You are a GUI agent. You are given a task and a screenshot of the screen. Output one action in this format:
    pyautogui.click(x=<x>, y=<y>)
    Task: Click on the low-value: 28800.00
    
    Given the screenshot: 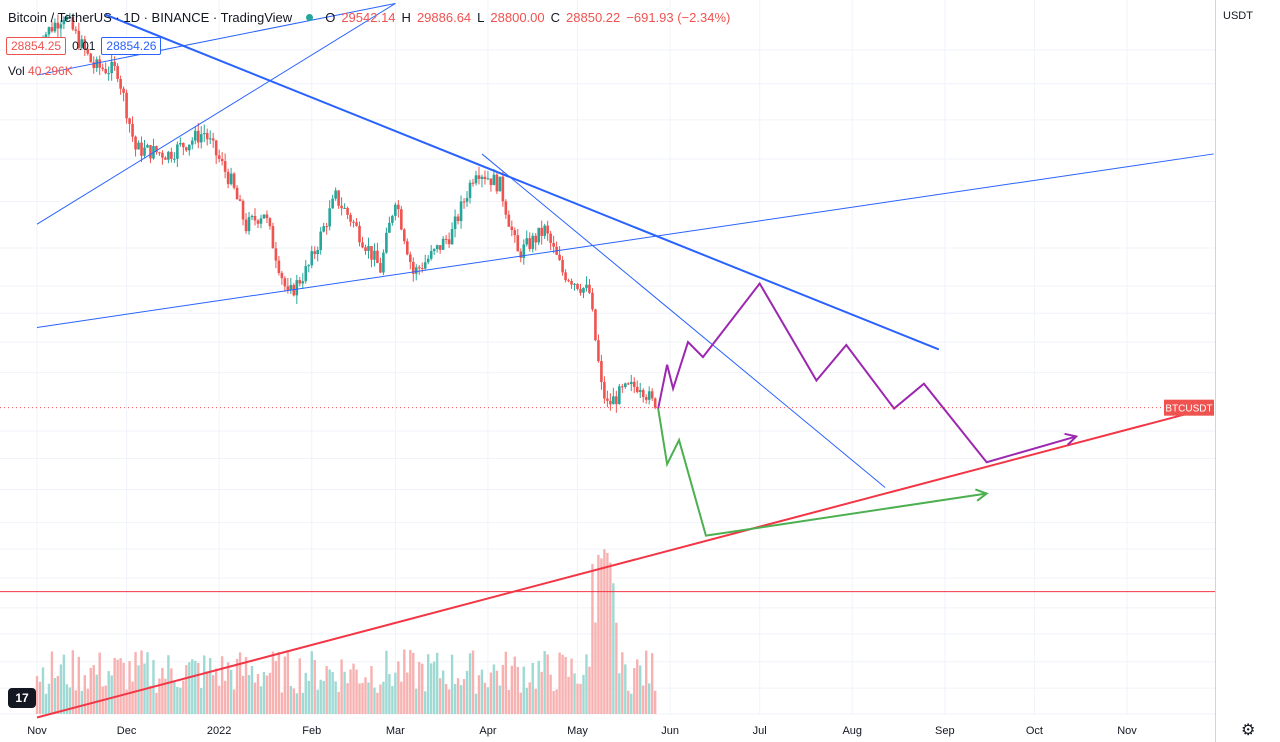 What is the action you would take?
    pyautogui.click(x=517, y=17)
    